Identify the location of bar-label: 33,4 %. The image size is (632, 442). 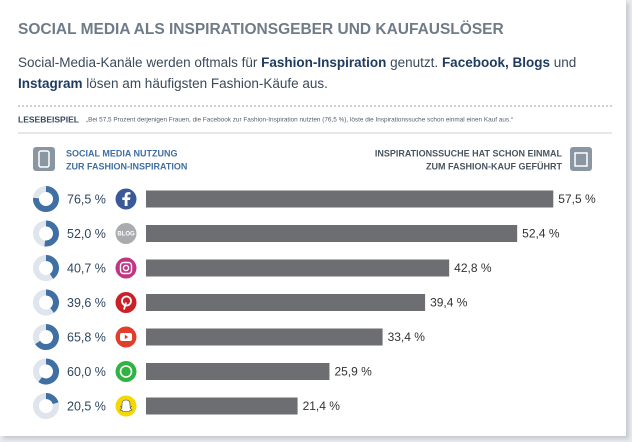
(407, 337).